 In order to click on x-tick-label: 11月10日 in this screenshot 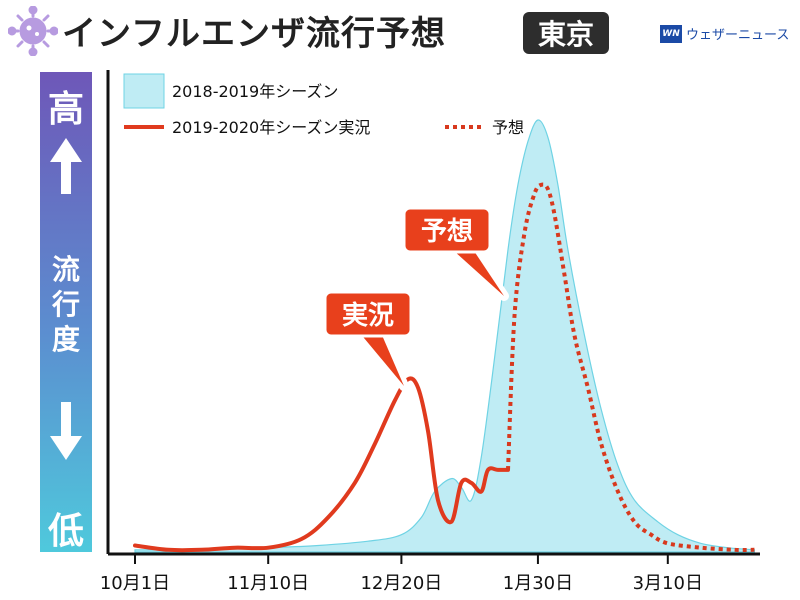, I will do `click(268, 583)`.